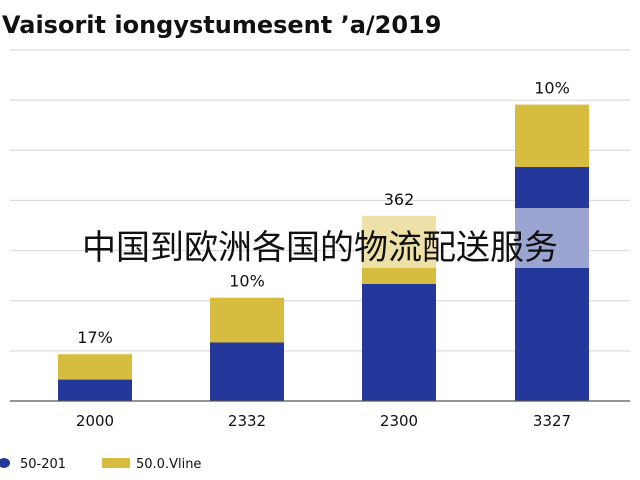 The image size is (640, 480). I want to click on category-label: 2300, so click(399, 421).